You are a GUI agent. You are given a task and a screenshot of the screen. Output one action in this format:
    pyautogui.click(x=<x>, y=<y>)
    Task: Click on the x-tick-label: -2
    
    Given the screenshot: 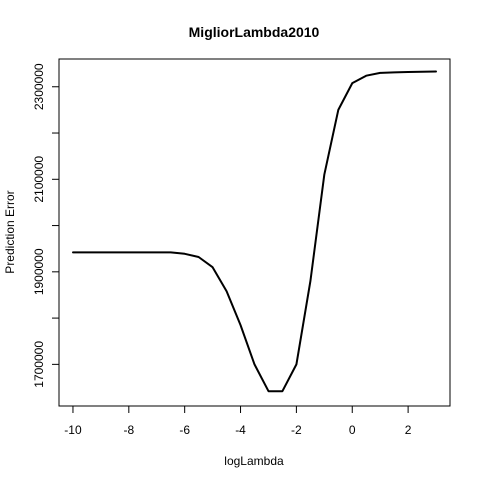 What is the action you would take?
    pyautogui.click(x=296, y=430)
    